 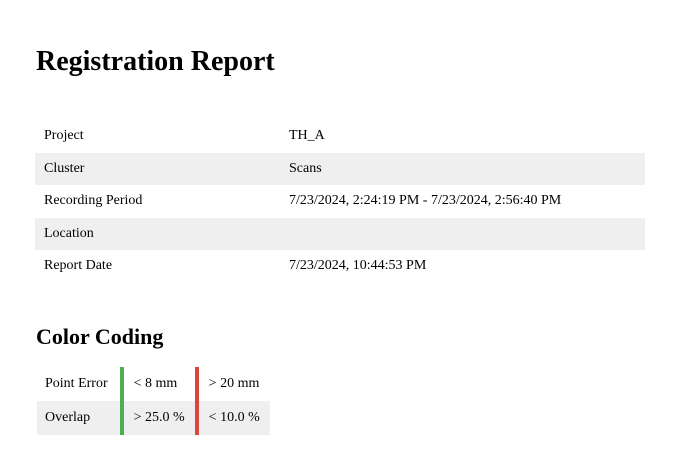 What do you see at coordinates (157, 233) in the screenshot?
I see `info-key: Location` at bounding box center [157, 233].